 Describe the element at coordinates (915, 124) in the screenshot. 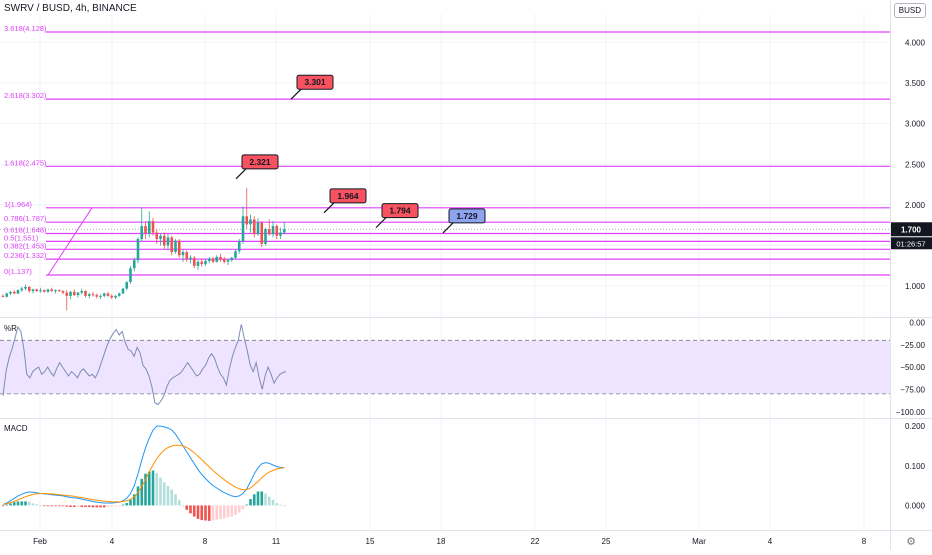

I see `price-tick-label: 3.000` at that location.